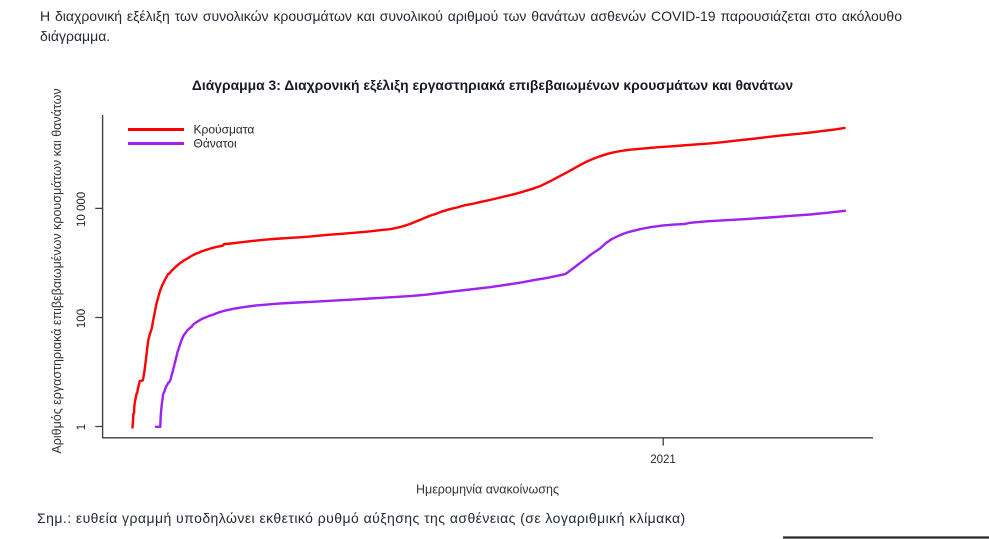 The height and width of the screenshot is (539, 989). I want to click on svg-text: 100, so click(82, 318).